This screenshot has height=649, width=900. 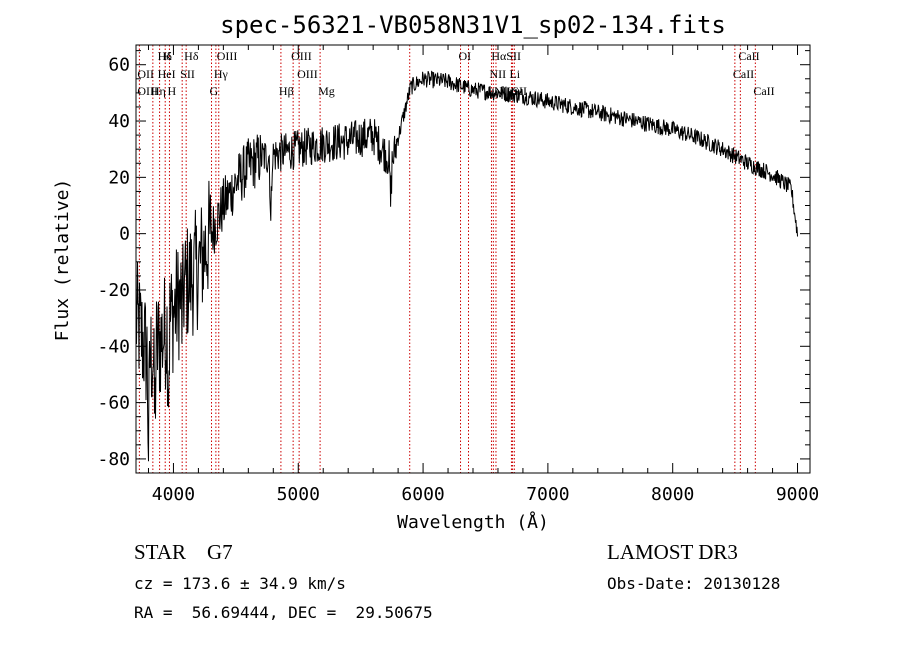 What do you see at coordinates (473, 522) in the screenshot?
I see `x-axis-label: Wavelength (Å)` at bounding box center [473, 522].